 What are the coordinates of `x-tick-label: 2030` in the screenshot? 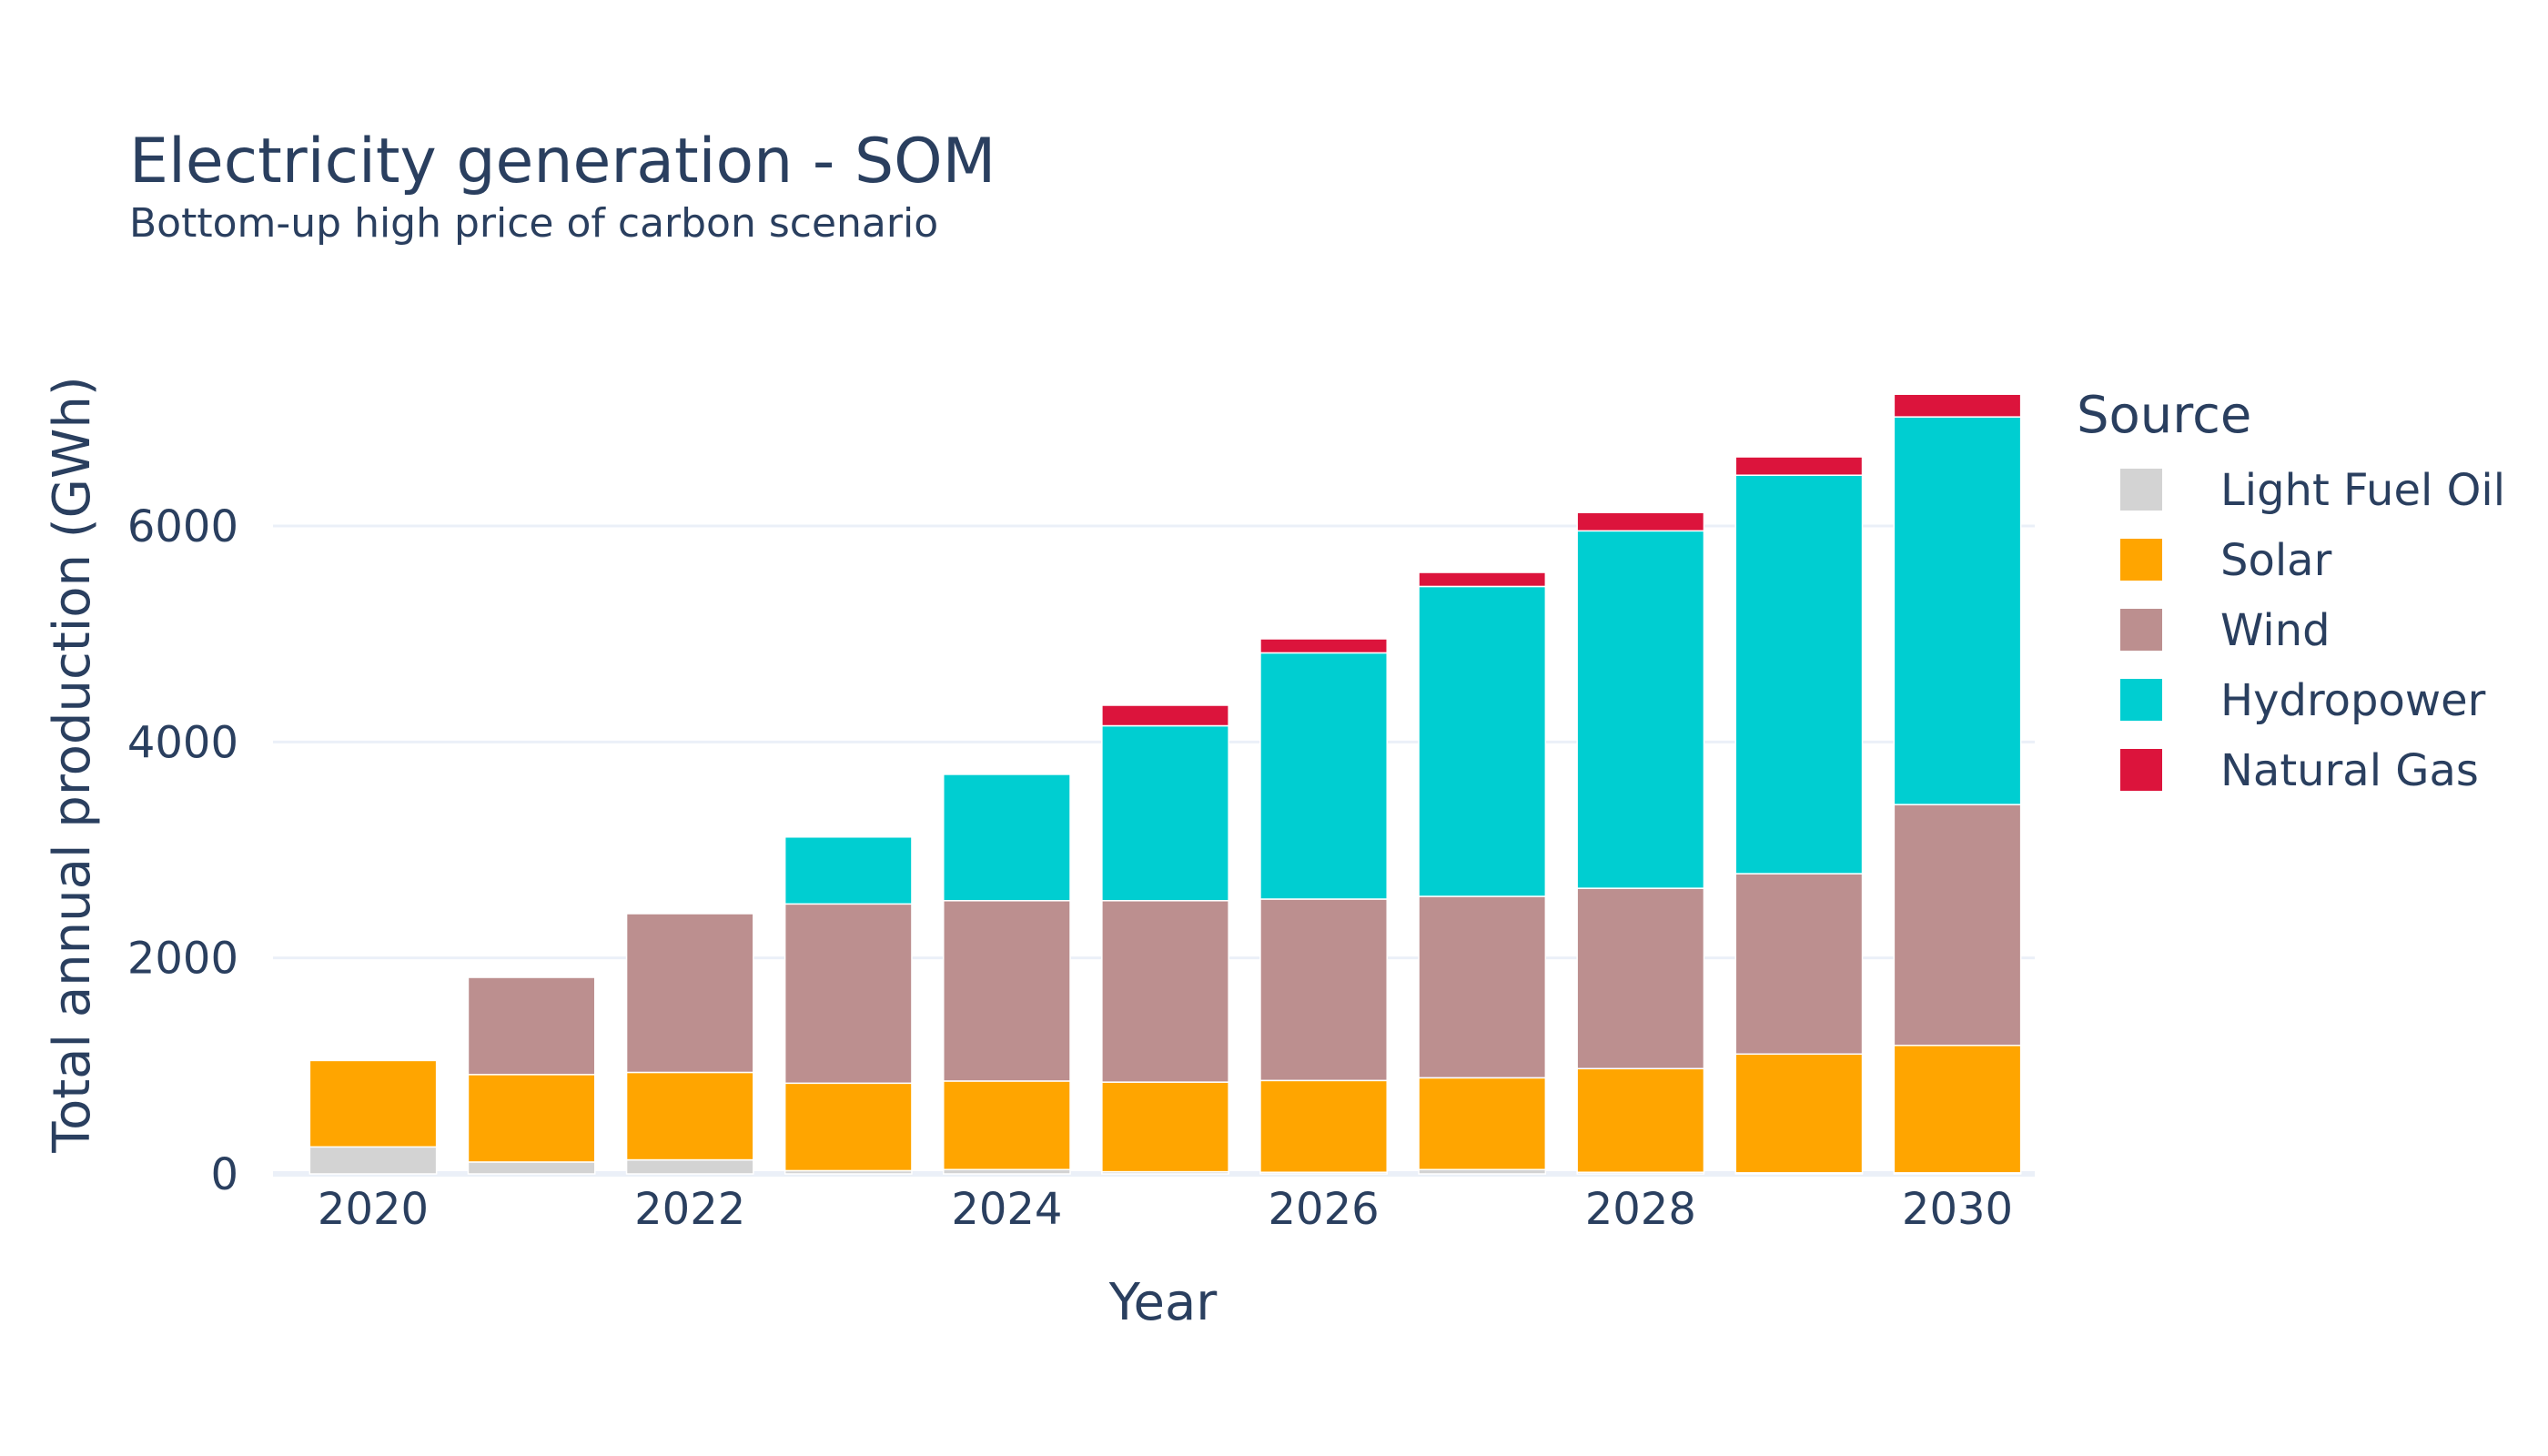 It's located at (1958, 1209).